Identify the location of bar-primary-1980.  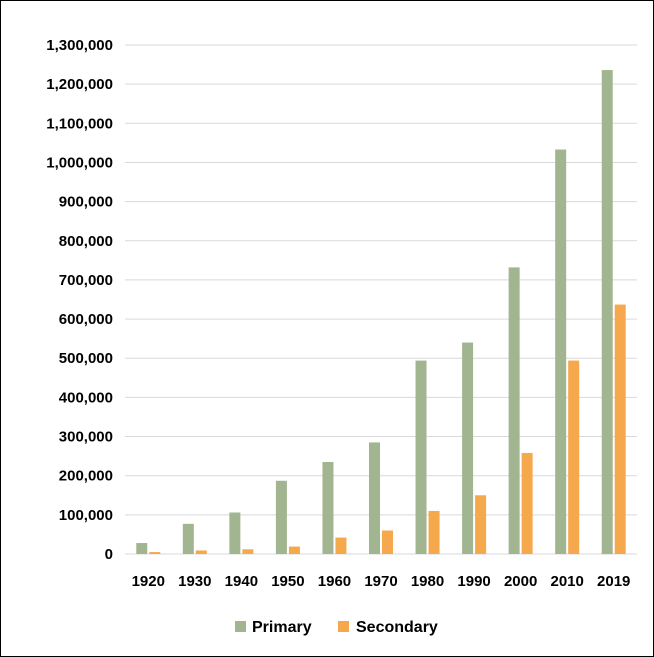
(421, 457).